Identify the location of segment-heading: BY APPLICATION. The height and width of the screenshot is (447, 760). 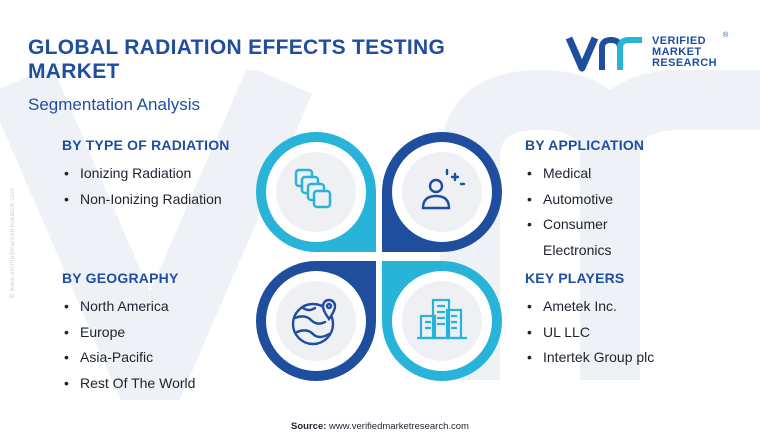
(585, 145).